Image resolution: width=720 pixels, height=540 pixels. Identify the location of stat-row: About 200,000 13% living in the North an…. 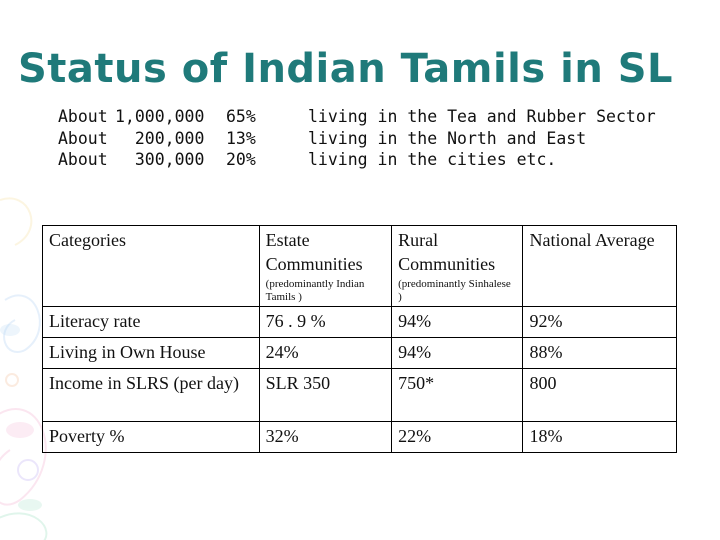
(322, 139).